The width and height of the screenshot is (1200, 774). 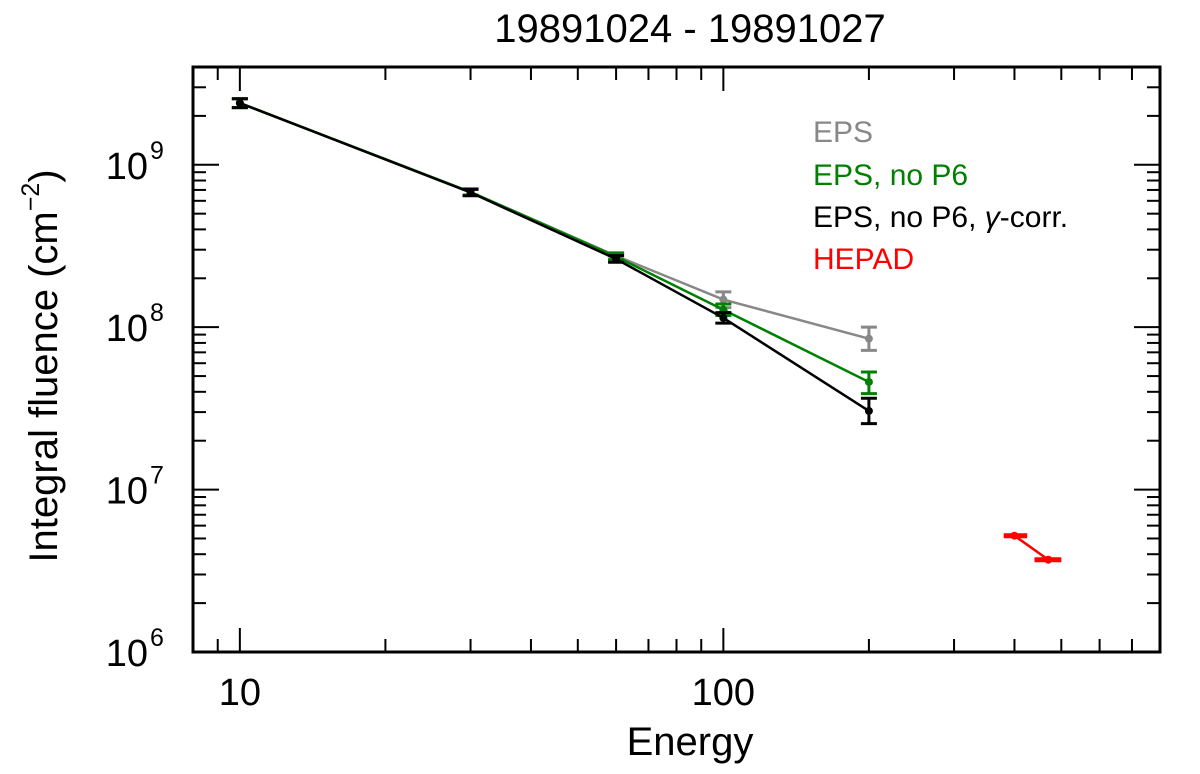 I want to click on y-axis-label: Integral fluence (cm−2), so click(x=41, y=365).